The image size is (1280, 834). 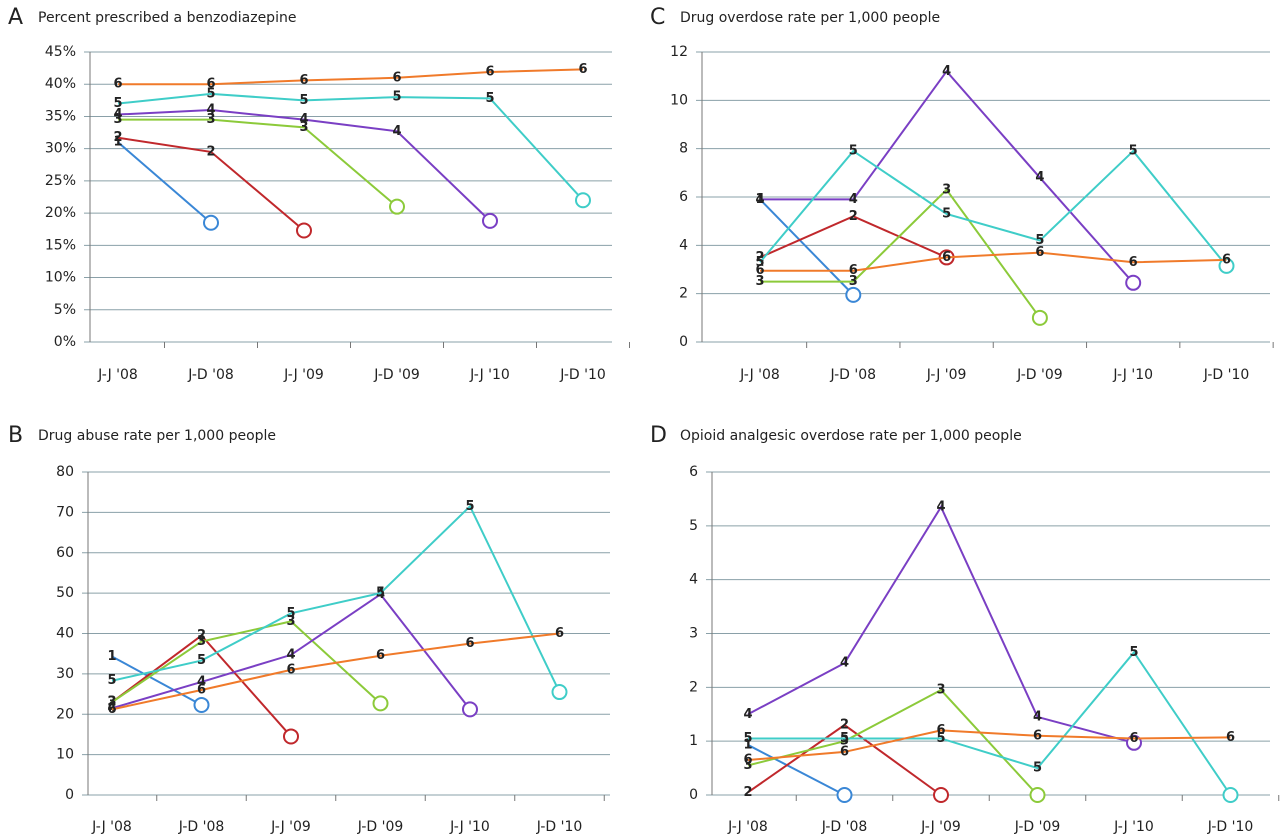 What do you see at coordinates (65, 310) in the screenshot?
I see `y-tick-label: 5%` at bounding box center [65, 310].